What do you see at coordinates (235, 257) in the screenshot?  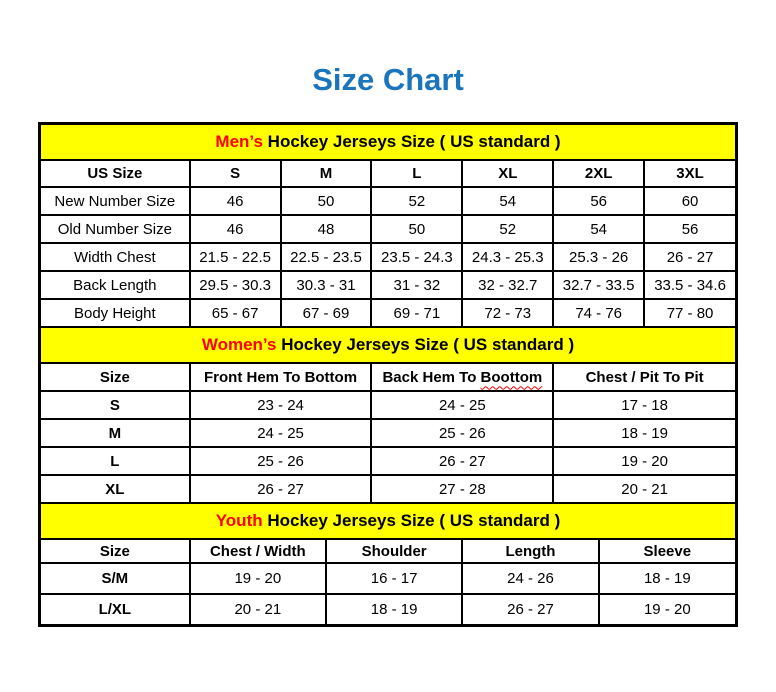 I see `size-cell: 21.5 - 22.5` at bounding box center [235, 257].